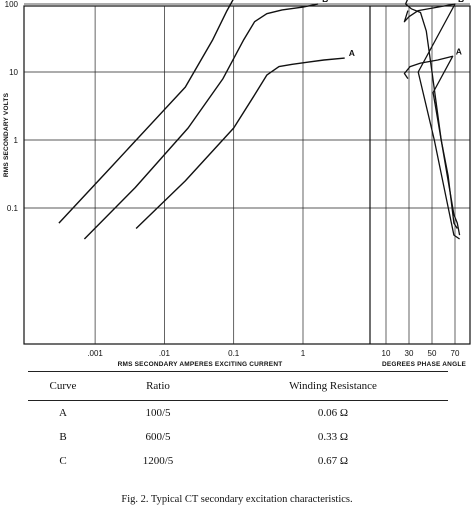 Image resolution: width=474 pixels, height=505 pixels. Describe the element at coordinates (13, 72) in the screenshot. I see `y-tick-label: 10` at that location.